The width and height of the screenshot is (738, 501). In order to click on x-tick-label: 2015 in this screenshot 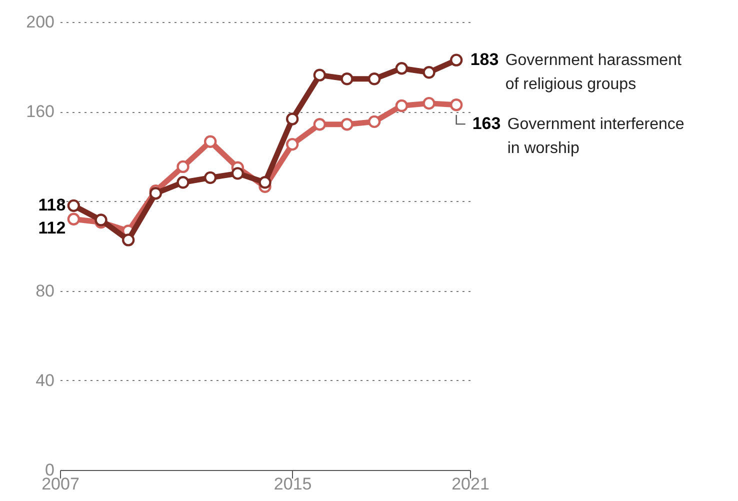, I will do `click(293, 484)`.